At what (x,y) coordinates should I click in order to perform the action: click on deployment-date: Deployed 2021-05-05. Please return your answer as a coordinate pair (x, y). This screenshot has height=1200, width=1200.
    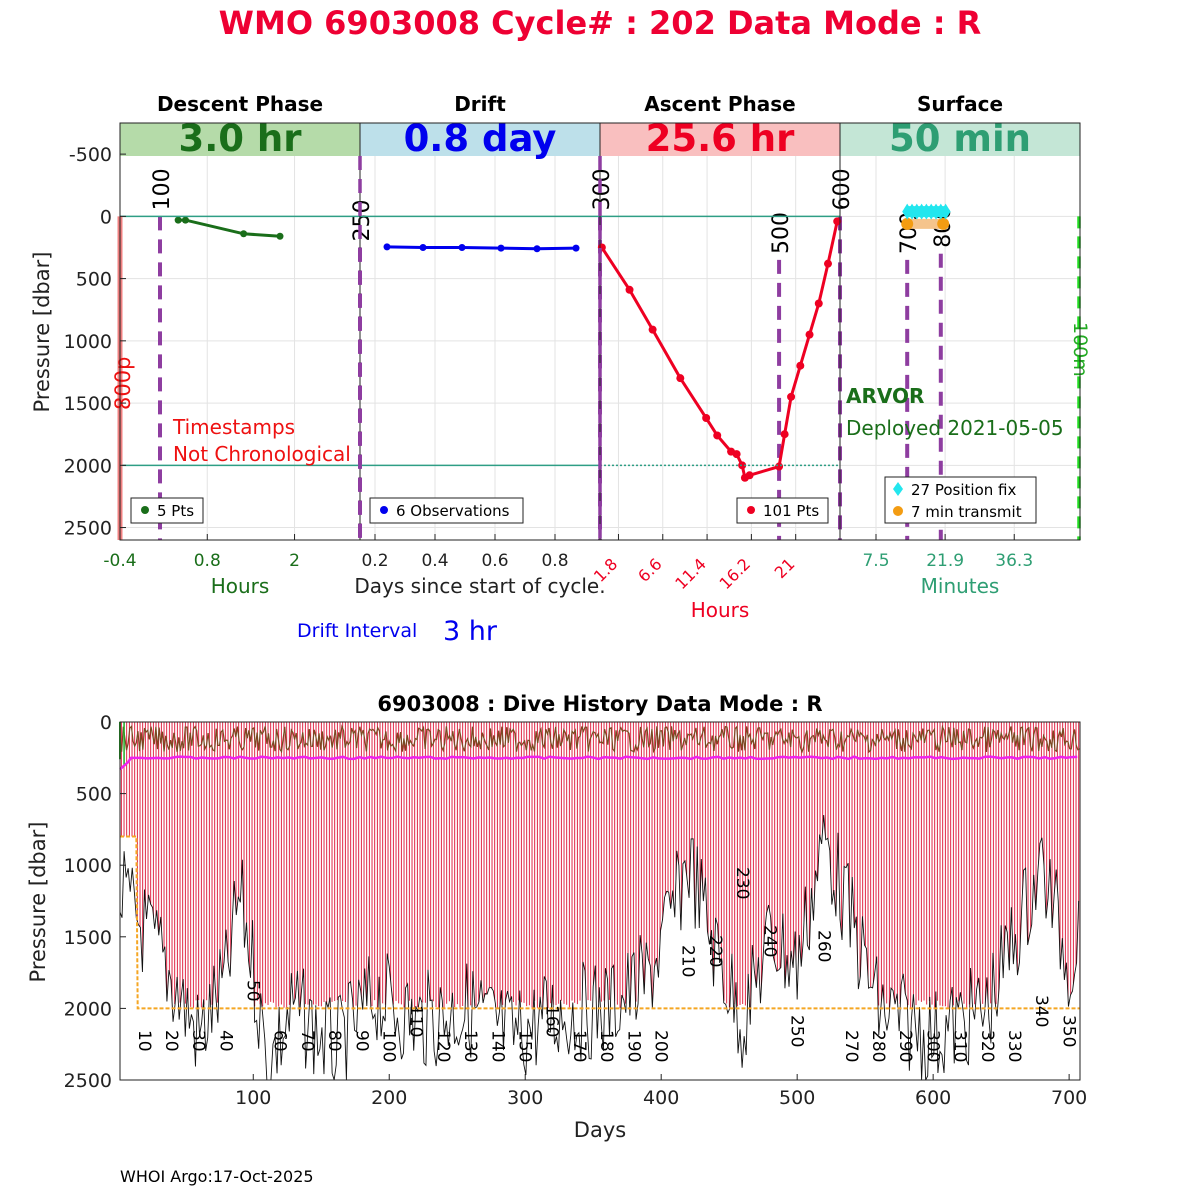
    Looking at the image, I should click on (955, 428).